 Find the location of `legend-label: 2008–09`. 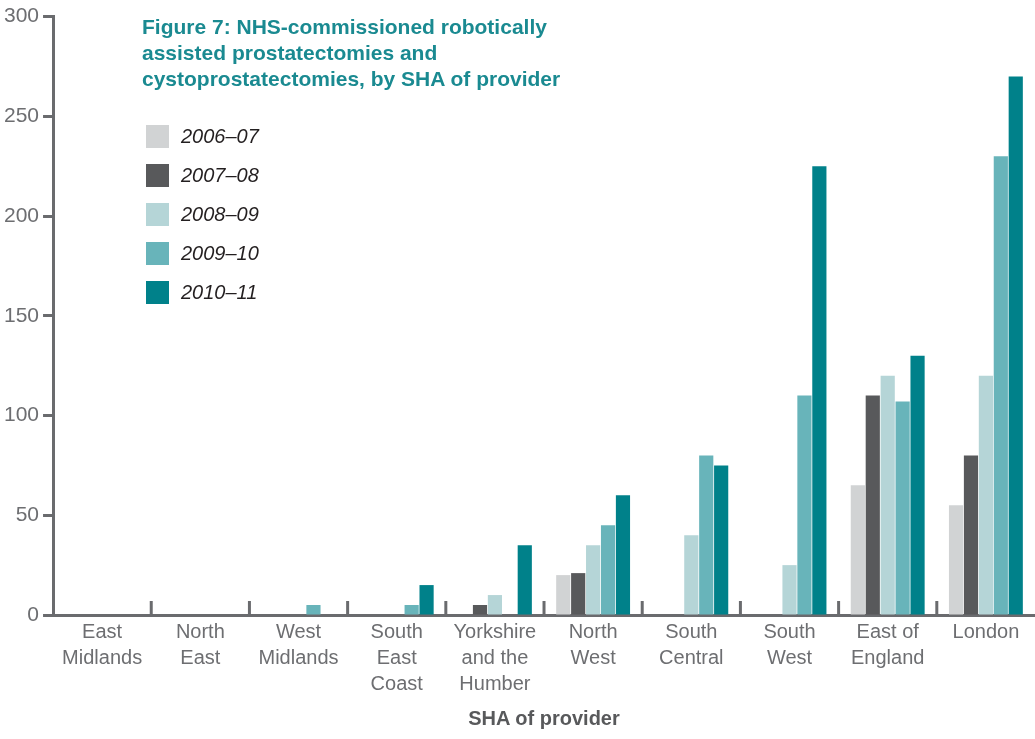

legend-label: 2008–09 is located at coordinates (220, 214).